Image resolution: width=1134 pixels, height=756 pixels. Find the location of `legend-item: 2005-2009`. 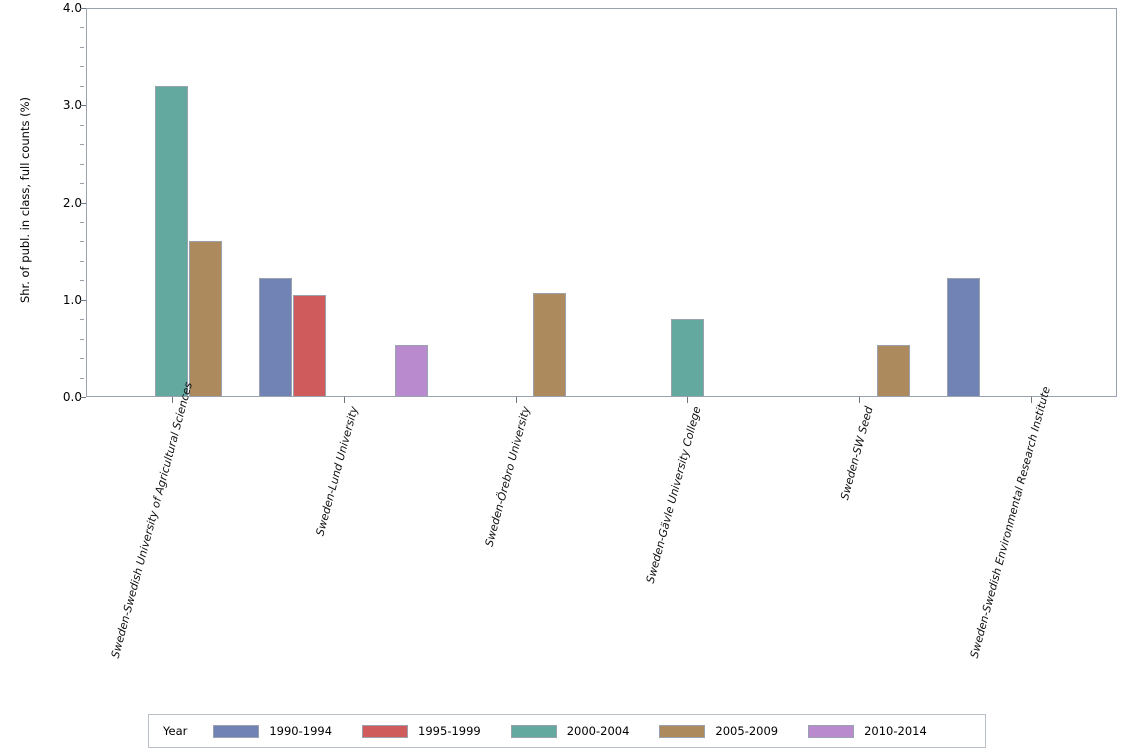

legend-item: 2005-2009 is located at coordinates (718, 731).